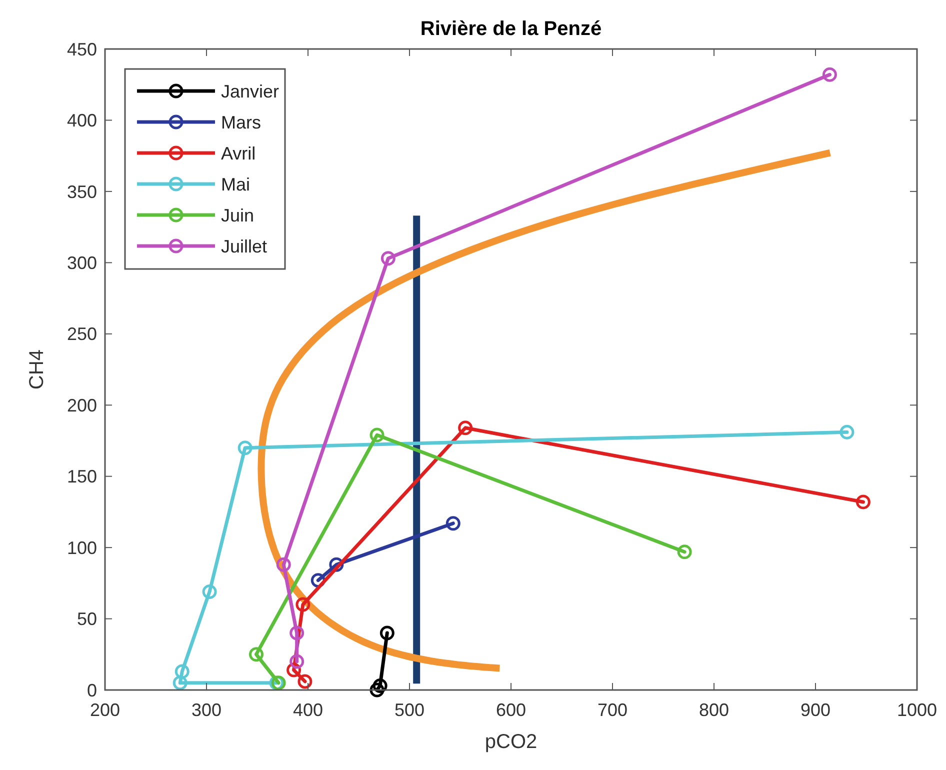  What do you see at coordinates (511, 742) in the screenshot?
I see `x-axis-title: pCO2` at bounding box center [511, 742].